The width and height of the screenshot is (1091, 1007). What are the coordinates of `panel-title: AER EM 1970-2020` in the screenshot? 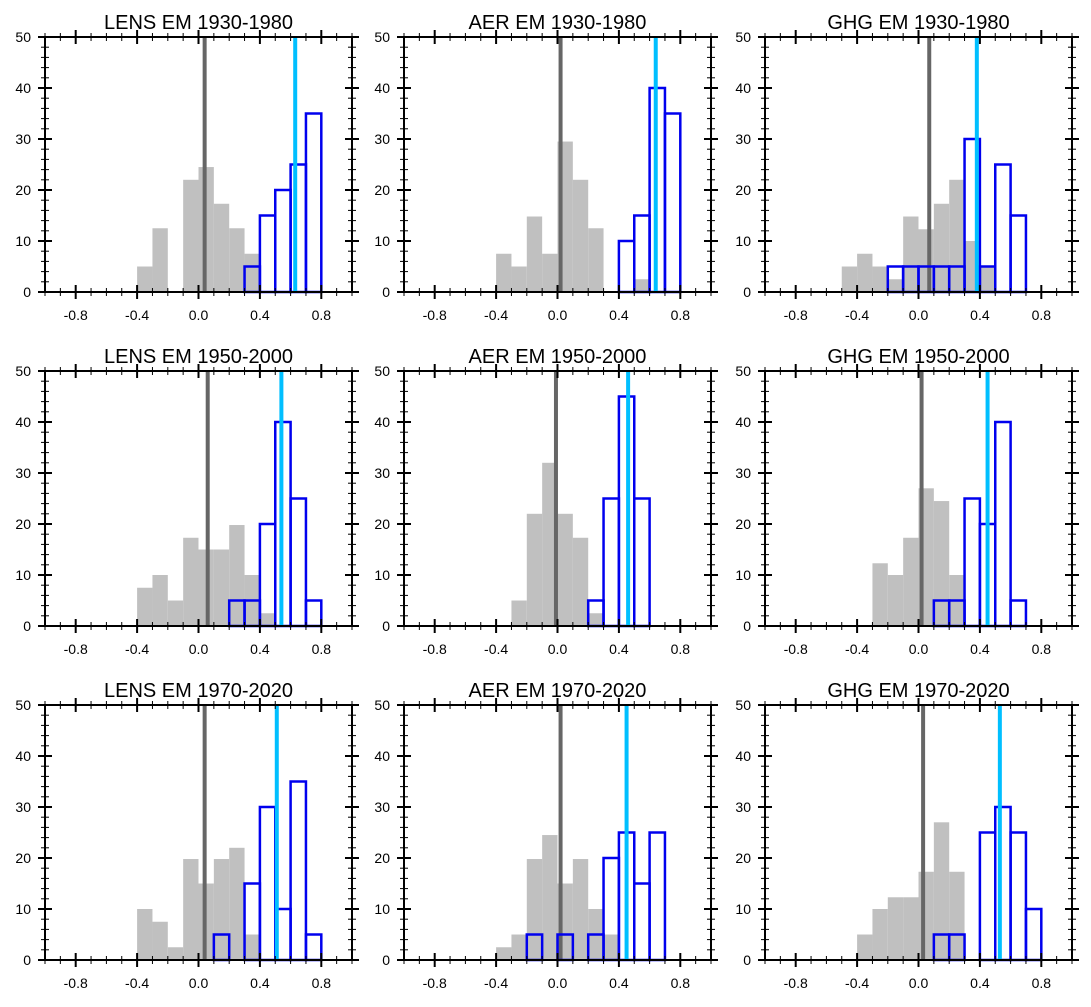 It's located at (558, 691).